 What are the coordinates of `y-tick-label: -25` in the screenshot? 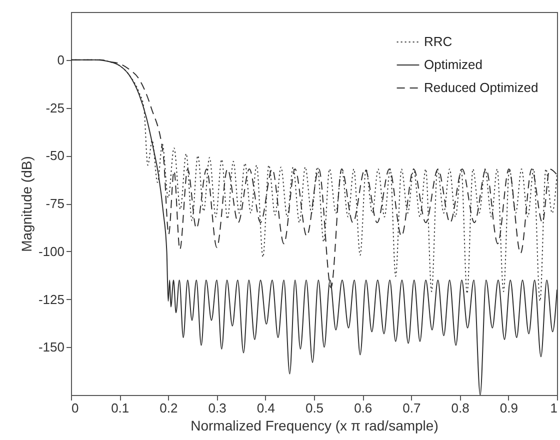 It's located at (55, 108).